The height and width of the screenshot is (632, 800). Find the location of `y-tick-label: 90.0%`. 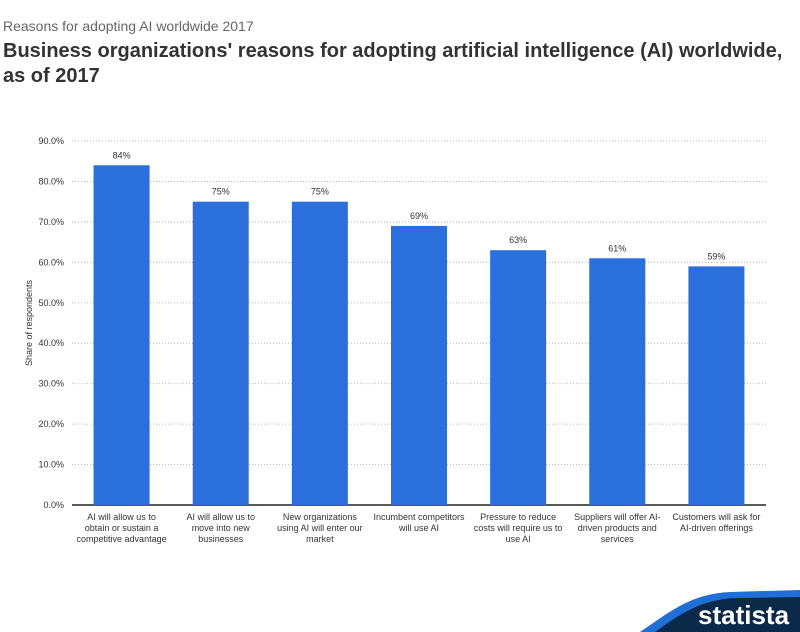

y-tick-label: 90.0% is located at coordinates (51, 141).